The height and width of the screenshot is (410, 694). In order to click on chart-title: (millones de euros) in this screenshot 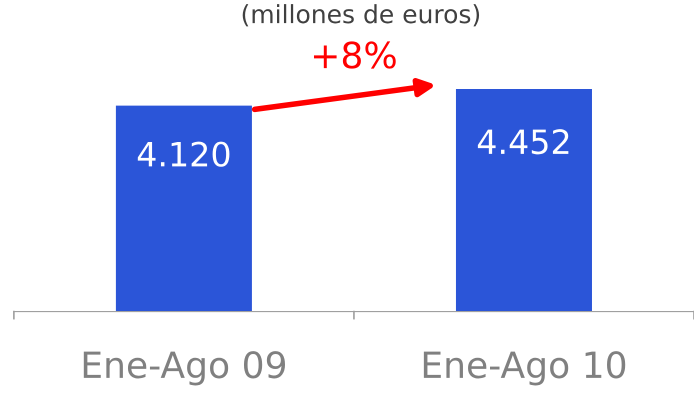, I will do `click(361, 15)`.